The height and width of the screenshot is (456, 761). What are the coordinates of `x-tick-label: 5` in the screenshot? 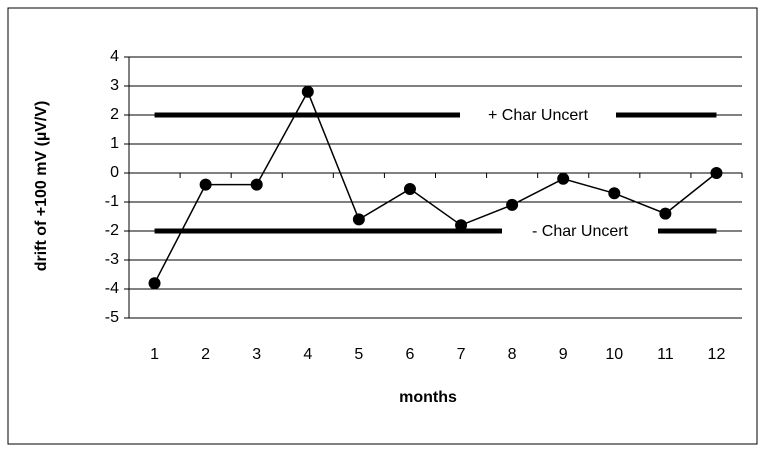 It's located at (358, 354).